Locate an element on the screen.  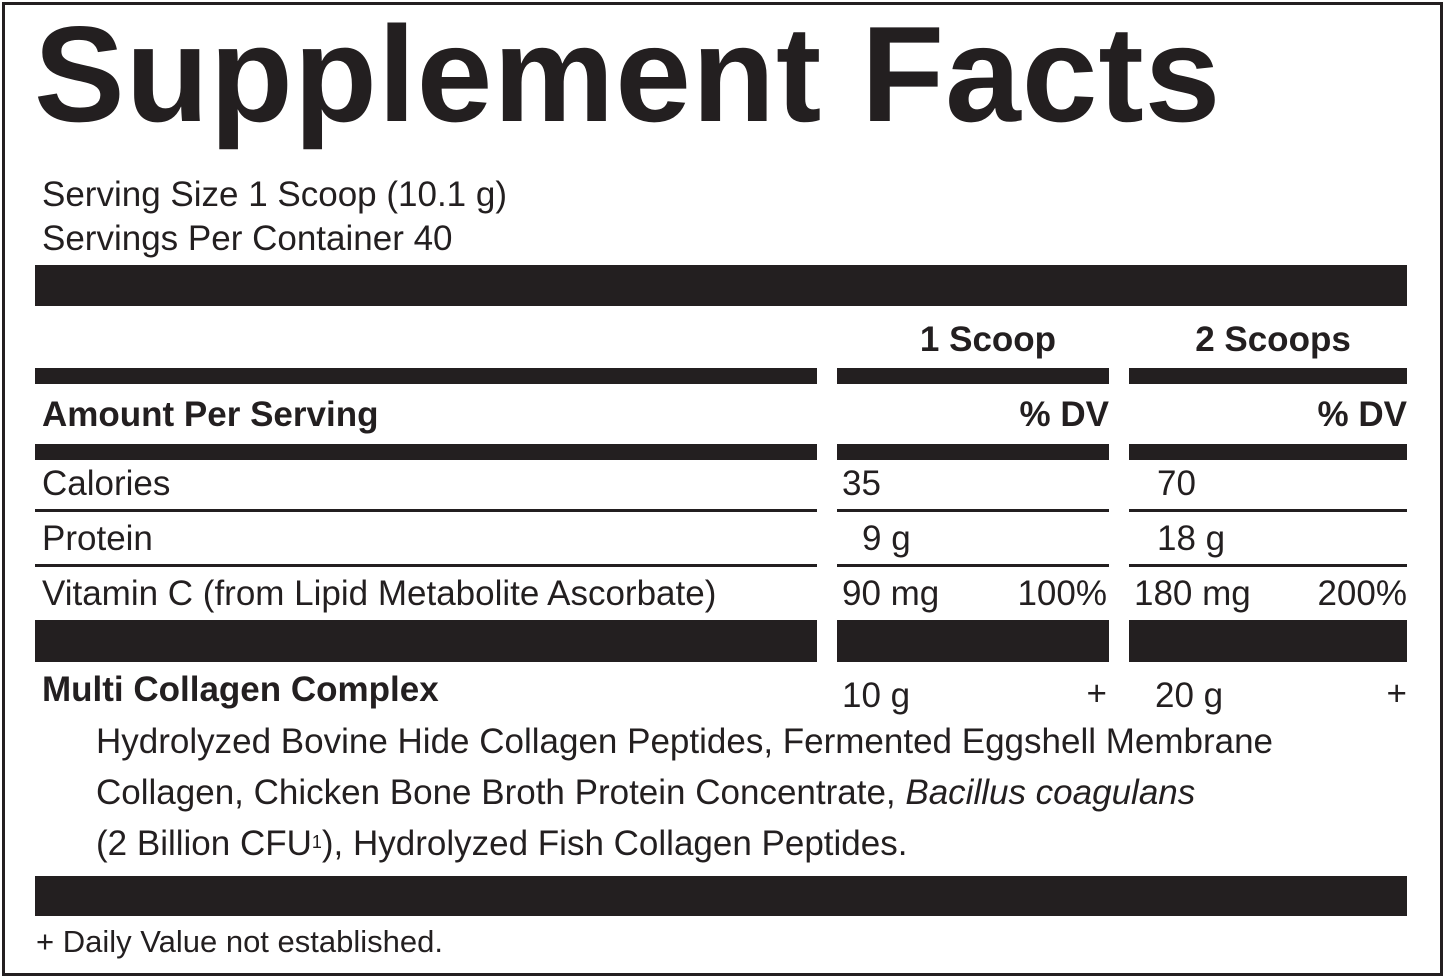
page-title: Supplement Facts is located at coordinates (628, 75).